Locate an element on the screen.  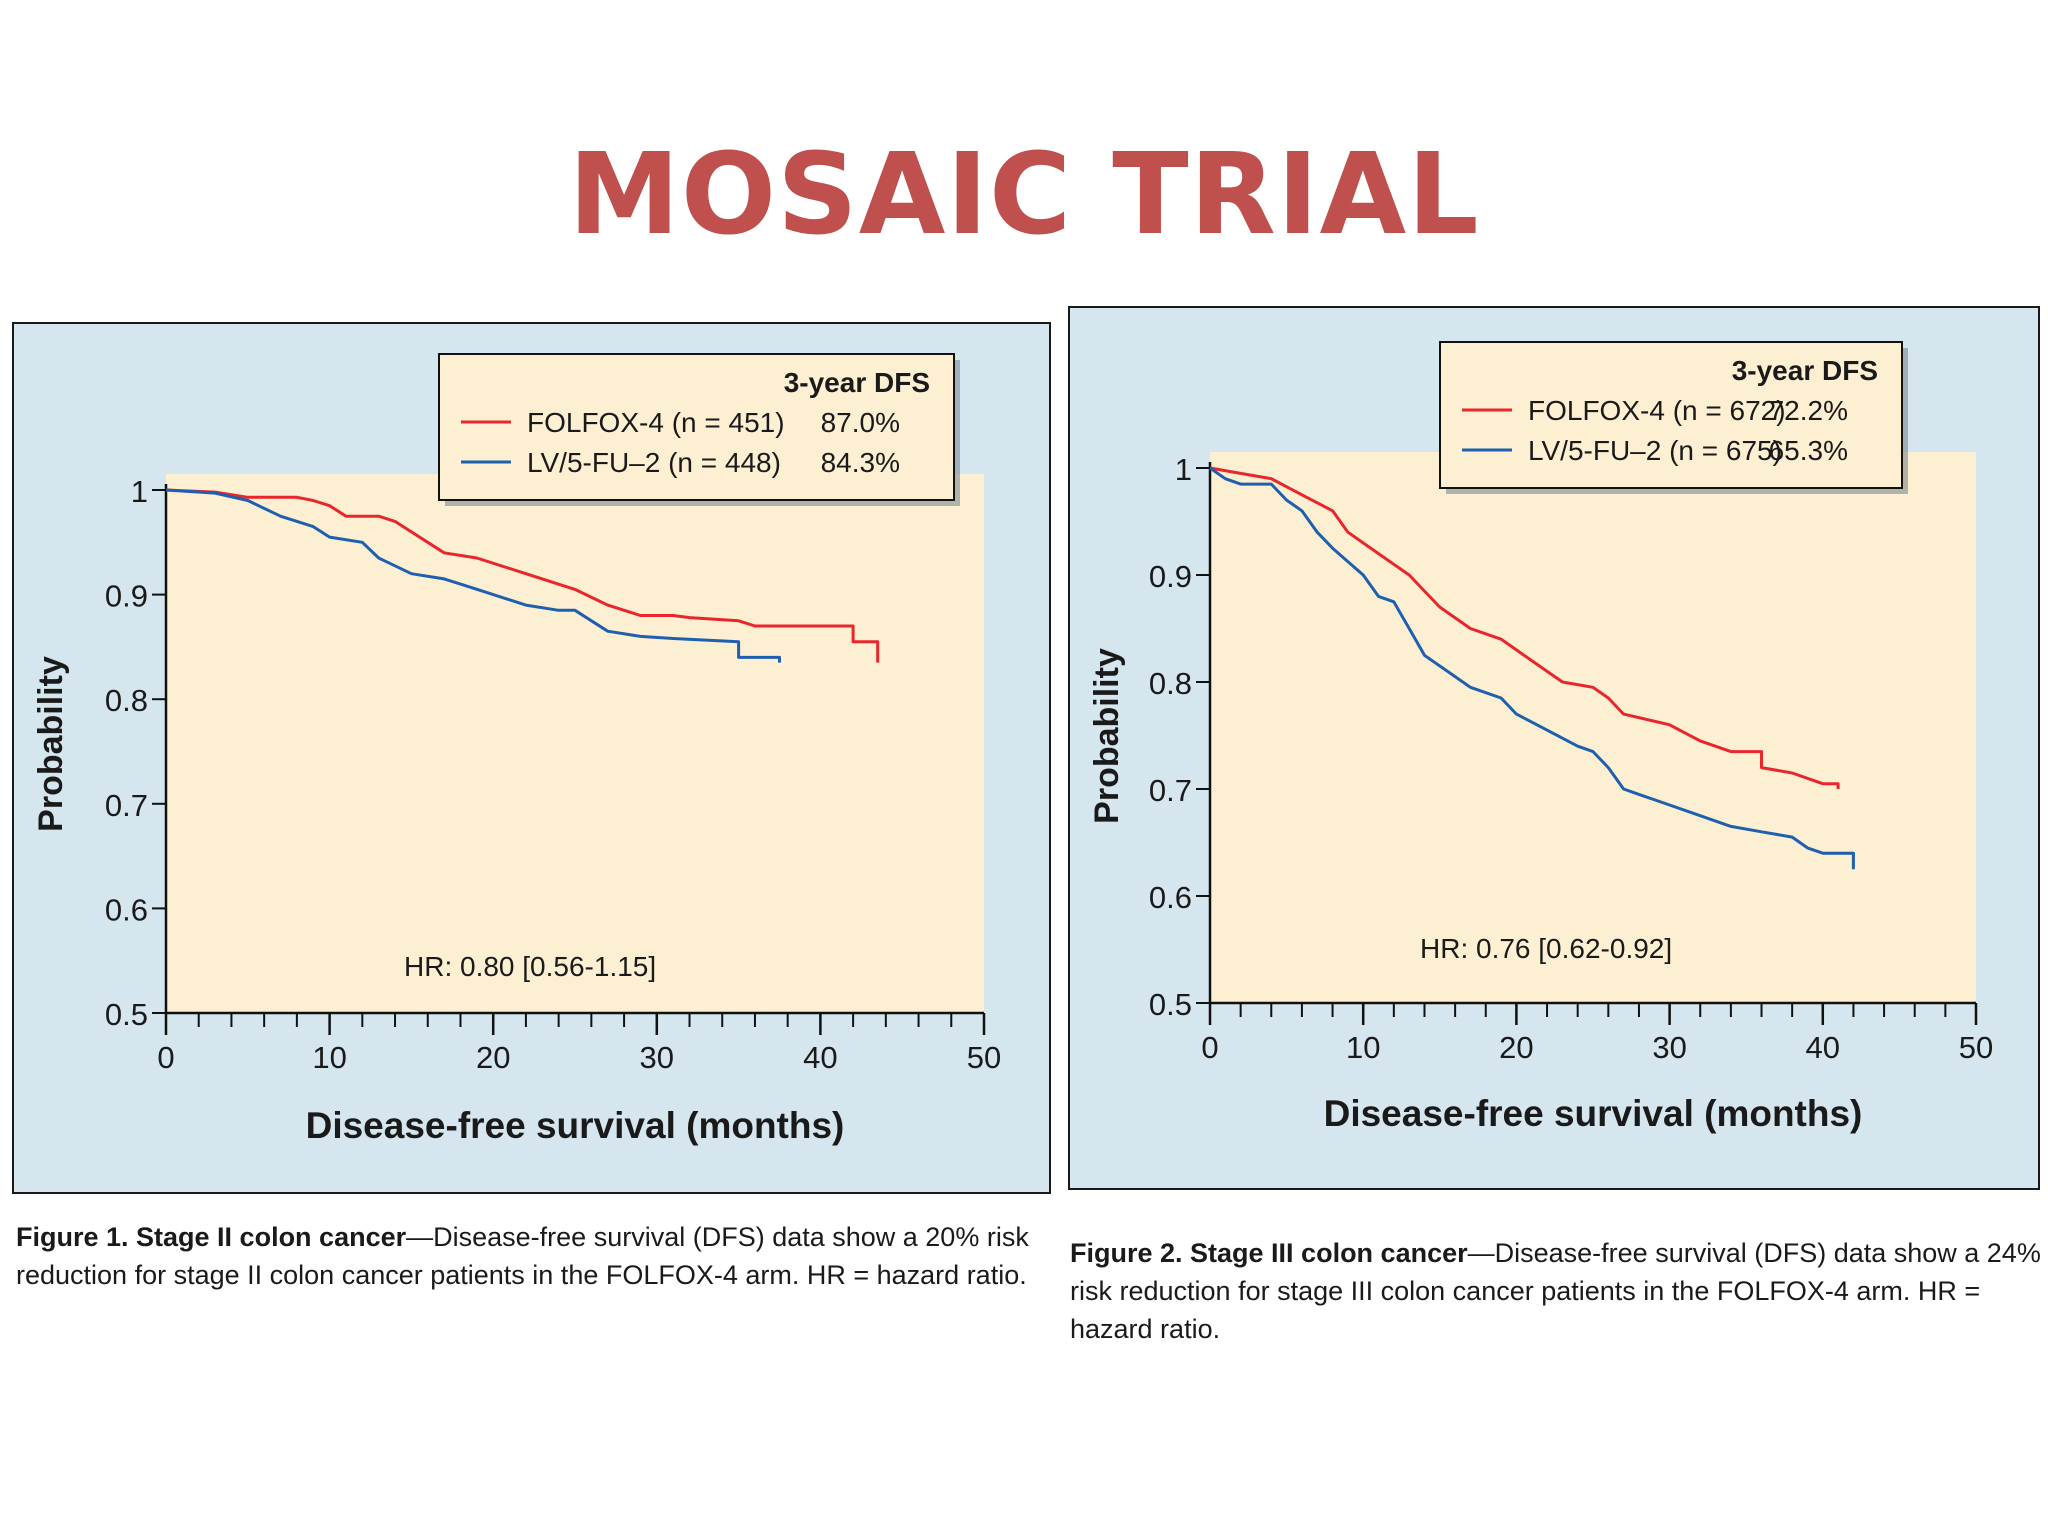
chart-2-legend-dfs: 65.3% is located at coordinates (1808, 450).